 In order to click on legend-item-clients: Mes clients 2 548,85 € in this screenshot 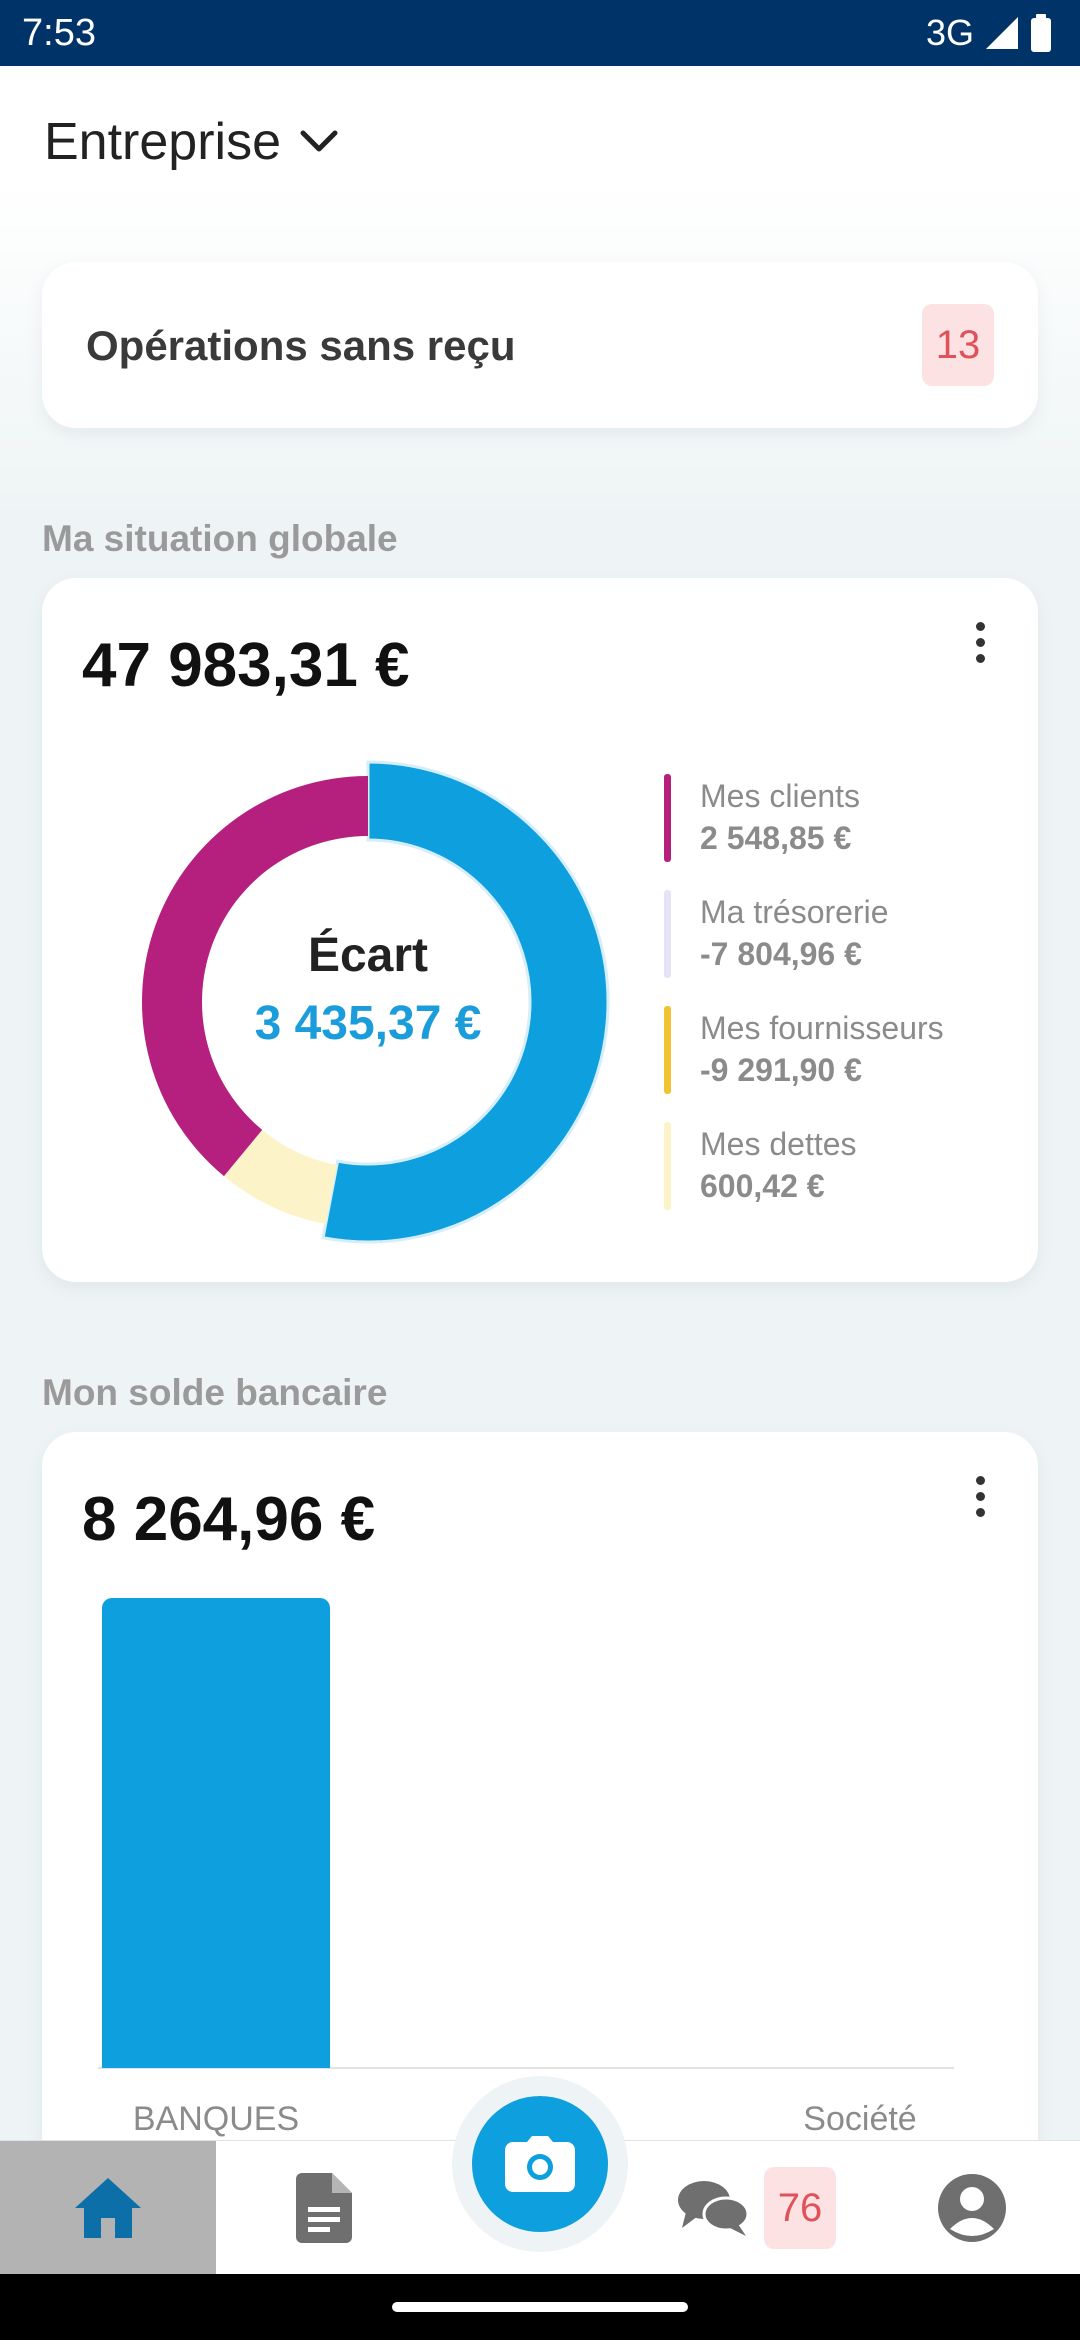, I will do `click(844, 818)`.